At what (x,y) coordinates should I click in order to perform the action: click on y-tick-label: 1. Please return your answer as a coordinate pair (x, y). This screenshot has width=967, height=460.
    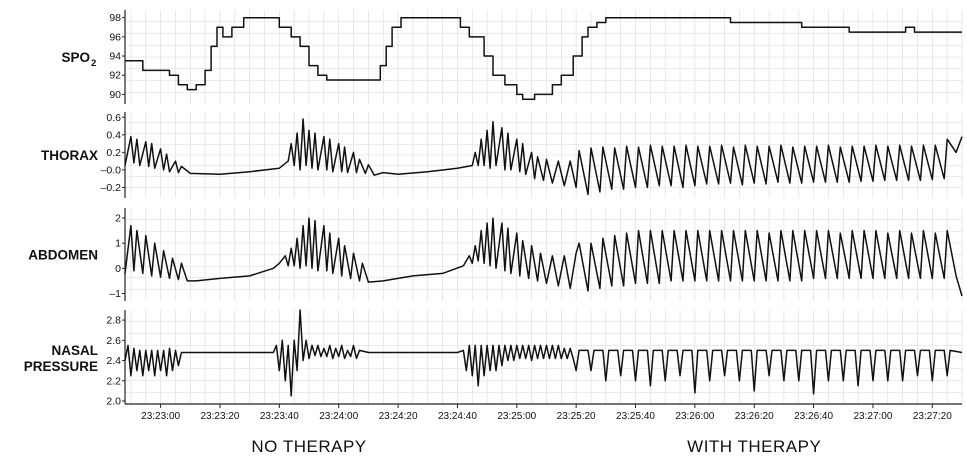
    Looking at the image, I should click on (118, 244).